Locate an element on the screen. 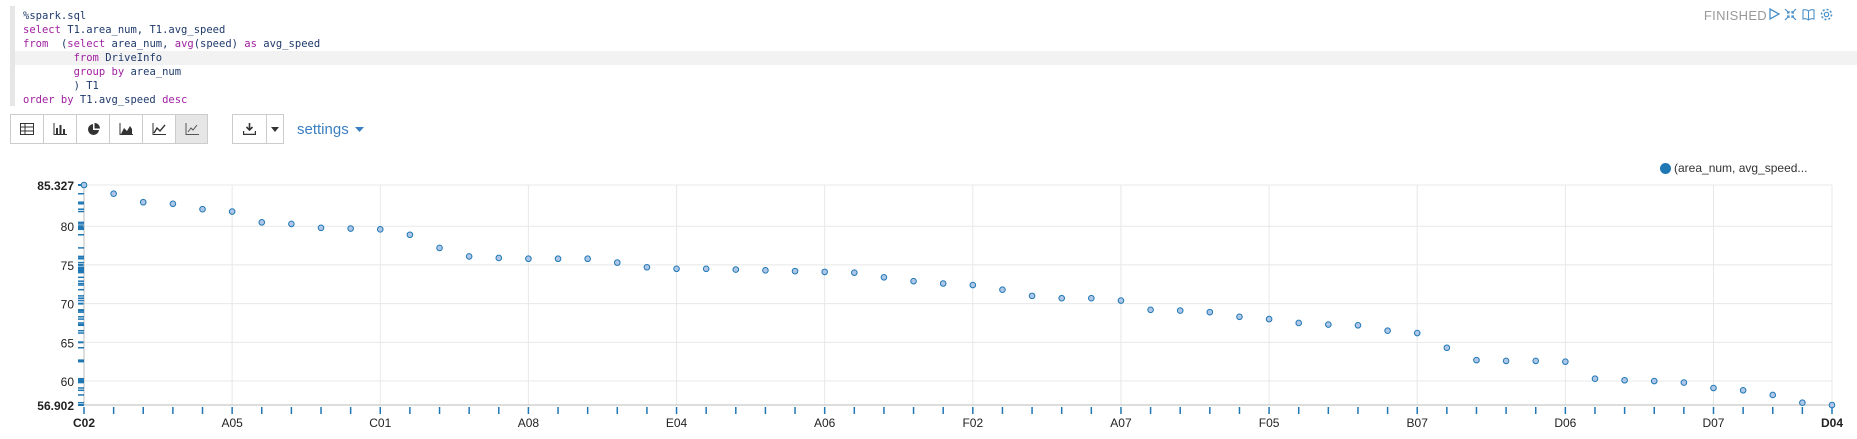 The image size is (1857, 439). code-line: from DriveInfo is located at coordinates (936, 58).